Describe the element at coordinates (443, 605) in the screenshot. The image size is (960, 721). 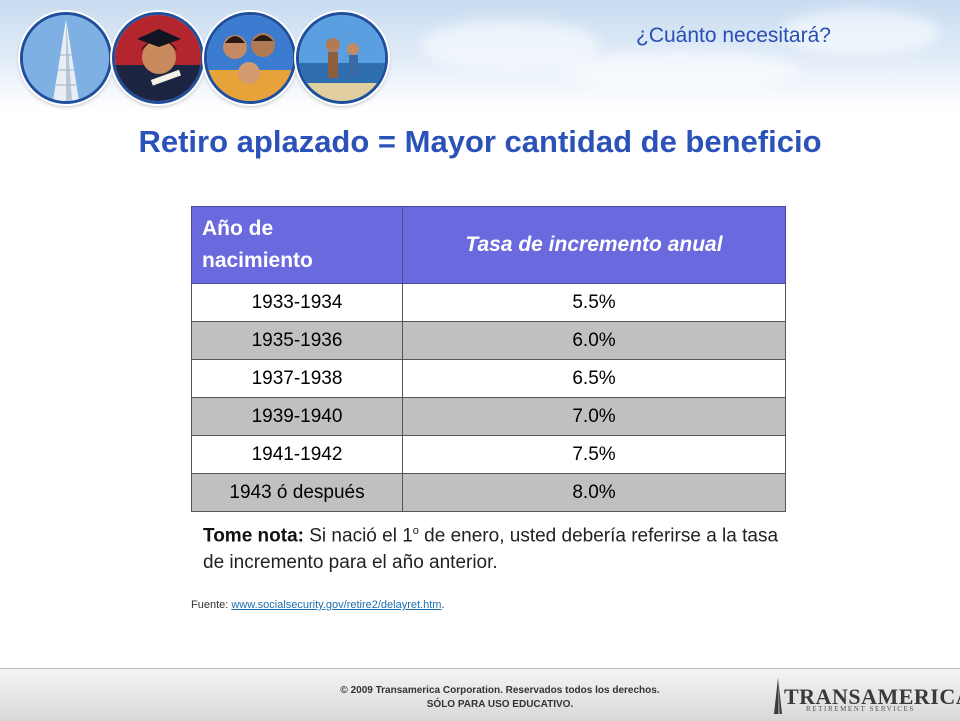
I see `source-suffix: .` at that location.